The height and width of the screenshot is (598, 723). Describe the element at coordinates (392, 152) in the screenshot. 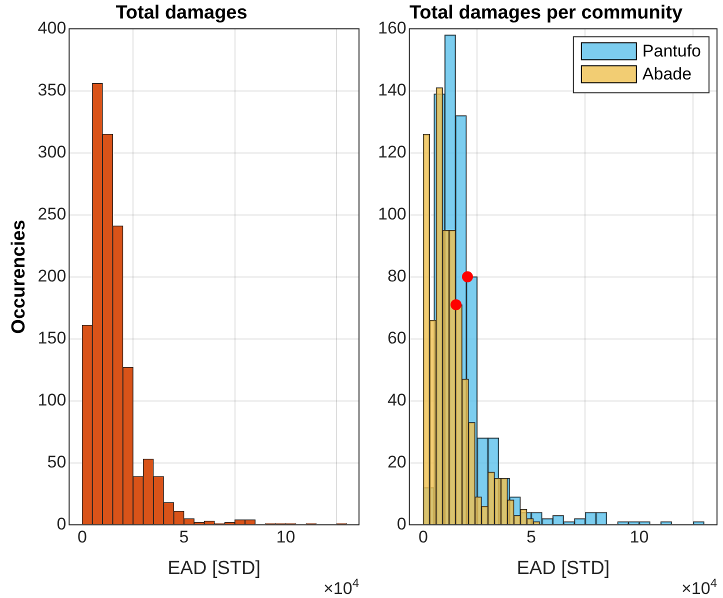

I see `y-tick-label: 120` at that location.